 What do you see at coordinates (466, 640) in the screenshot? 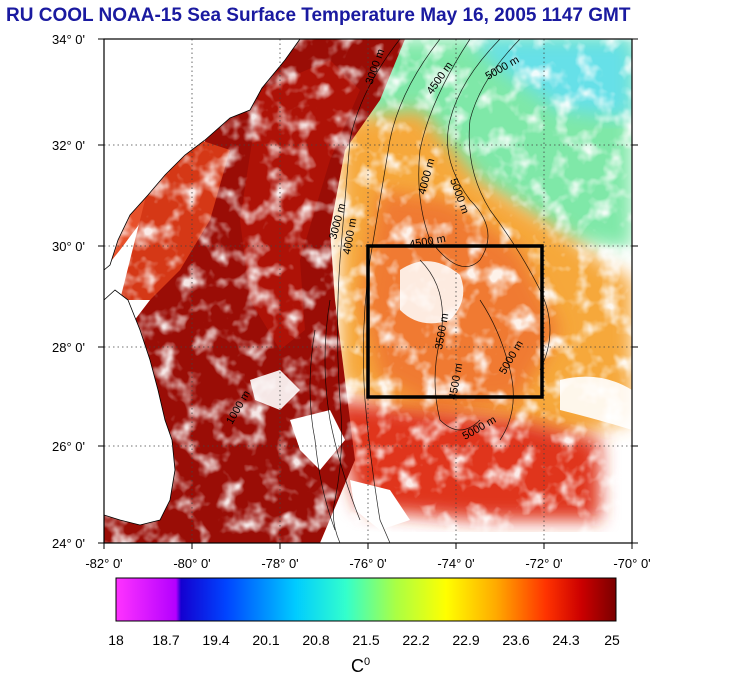
I see `colorbar-tick: 22.9` at bounding box center [466, 640].